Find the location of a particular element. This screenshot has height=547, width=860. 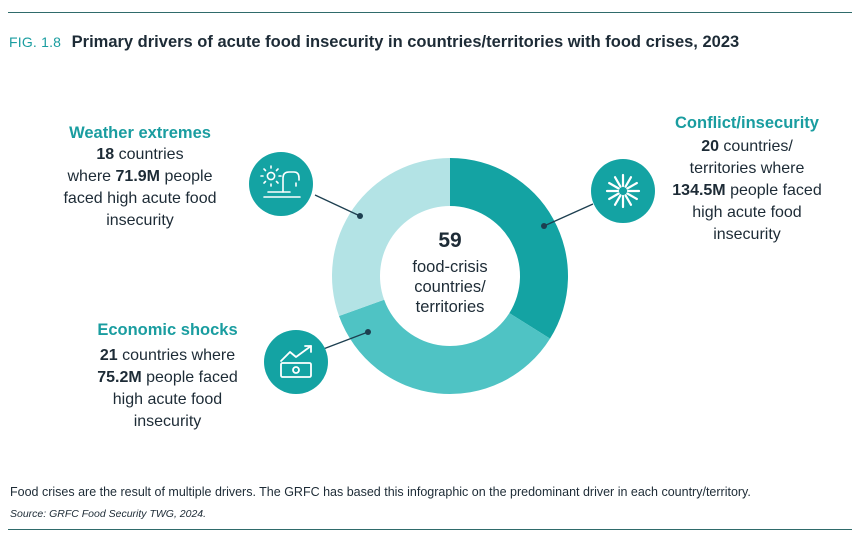

weather-line-3: faced high acute food is located at coordinates (140, 198).